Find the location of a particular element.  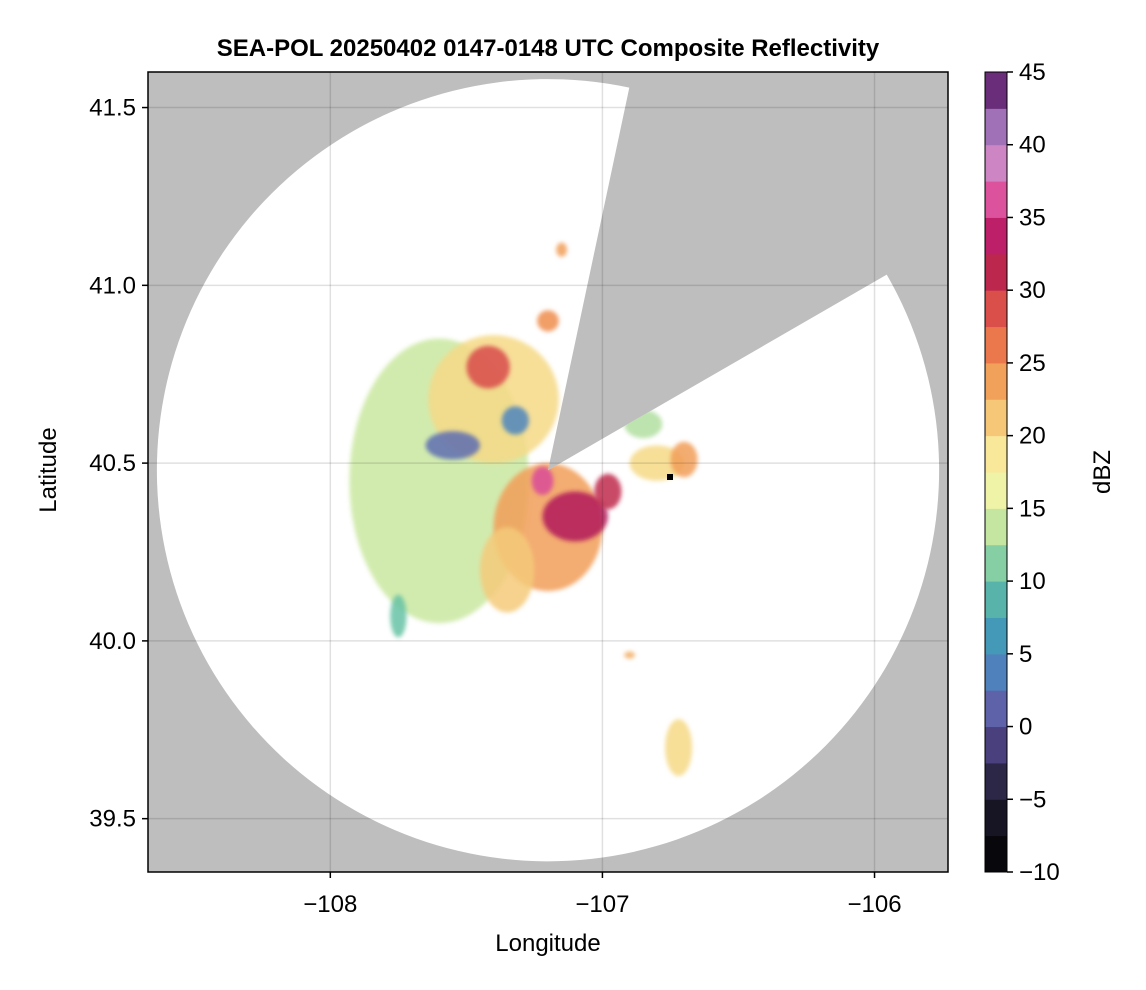

y-tick-label: 40.5 is located at coordinates (112, 463).